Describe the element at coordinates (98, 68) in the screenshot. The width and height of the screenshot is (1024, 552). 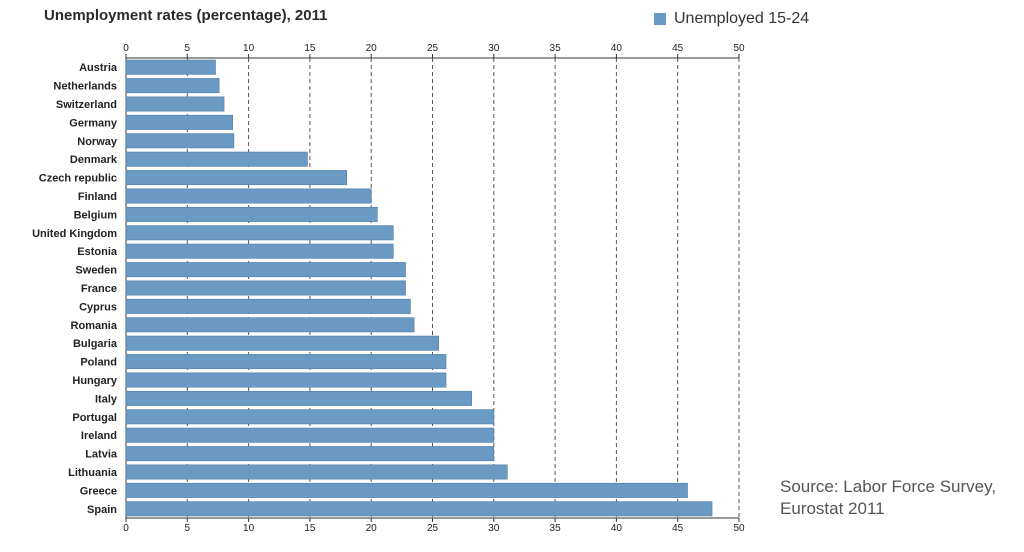
I see `category-label: Austria` at that location.